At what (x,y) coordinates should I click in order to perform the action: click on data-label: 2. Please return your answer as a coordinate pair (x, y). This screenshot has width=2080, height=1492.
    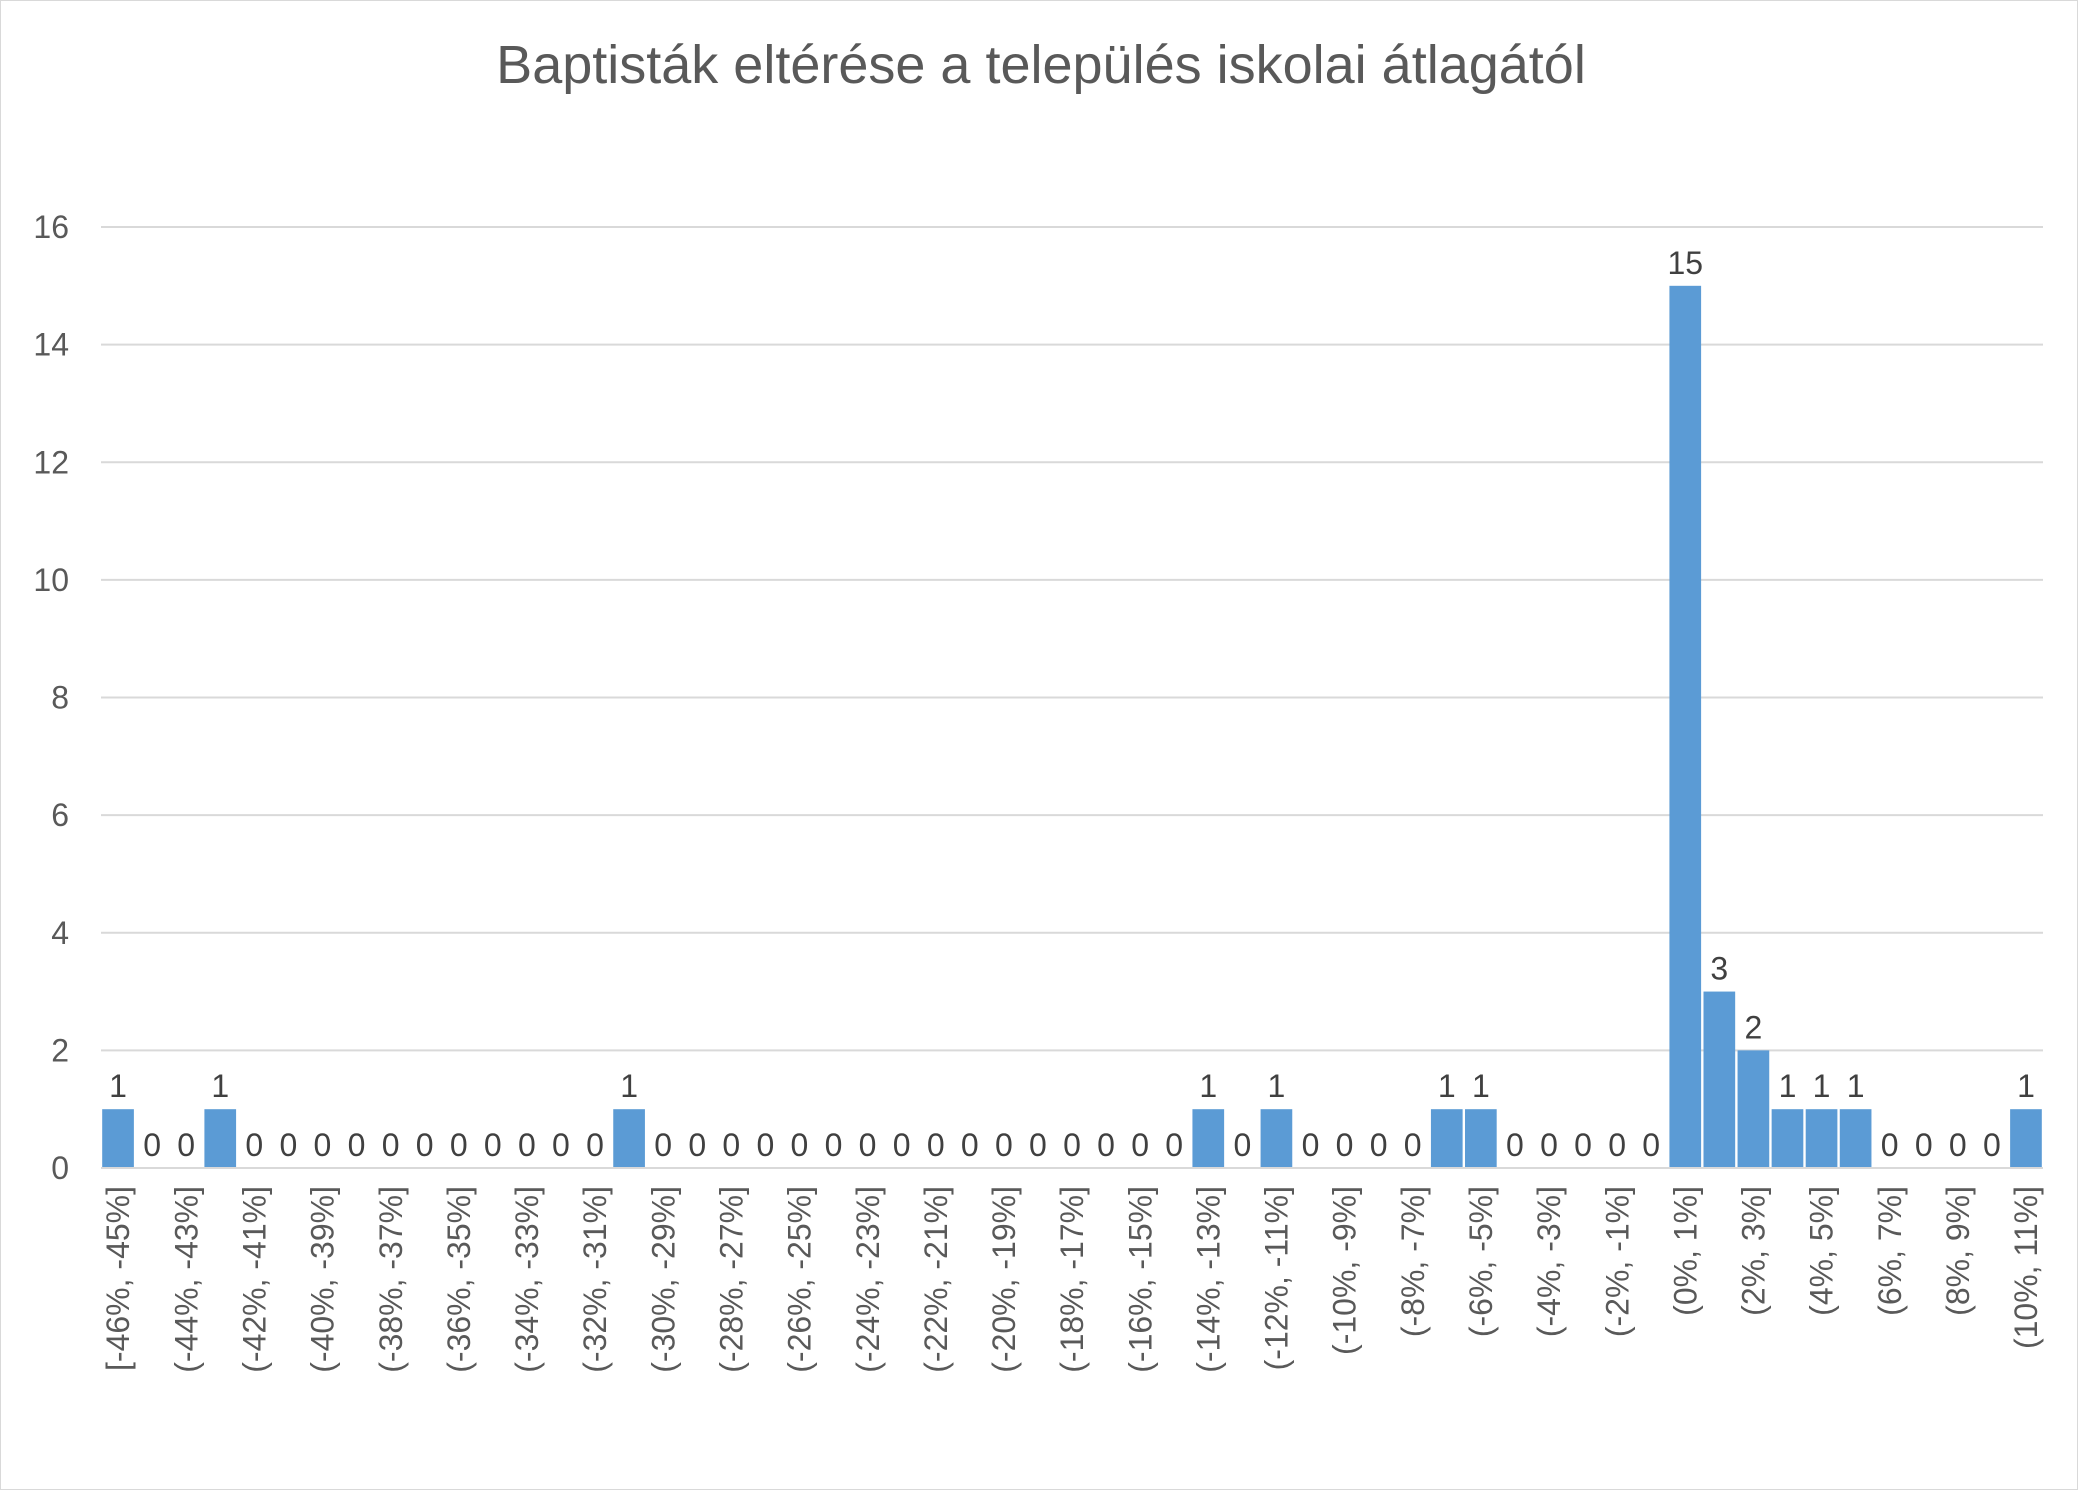
    Looking at the image, I should click on (1754, 1027).